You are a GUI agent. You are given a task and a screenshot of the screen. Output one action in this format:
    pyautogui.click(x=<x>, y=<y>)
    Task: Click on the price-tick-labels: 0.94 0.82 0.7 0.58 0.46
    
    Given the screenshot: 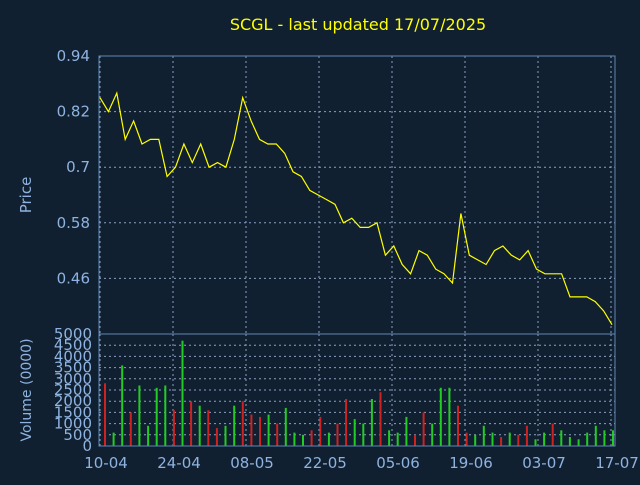 What is the action you would take?
    pyautogui.click(x=73, y=167)
    